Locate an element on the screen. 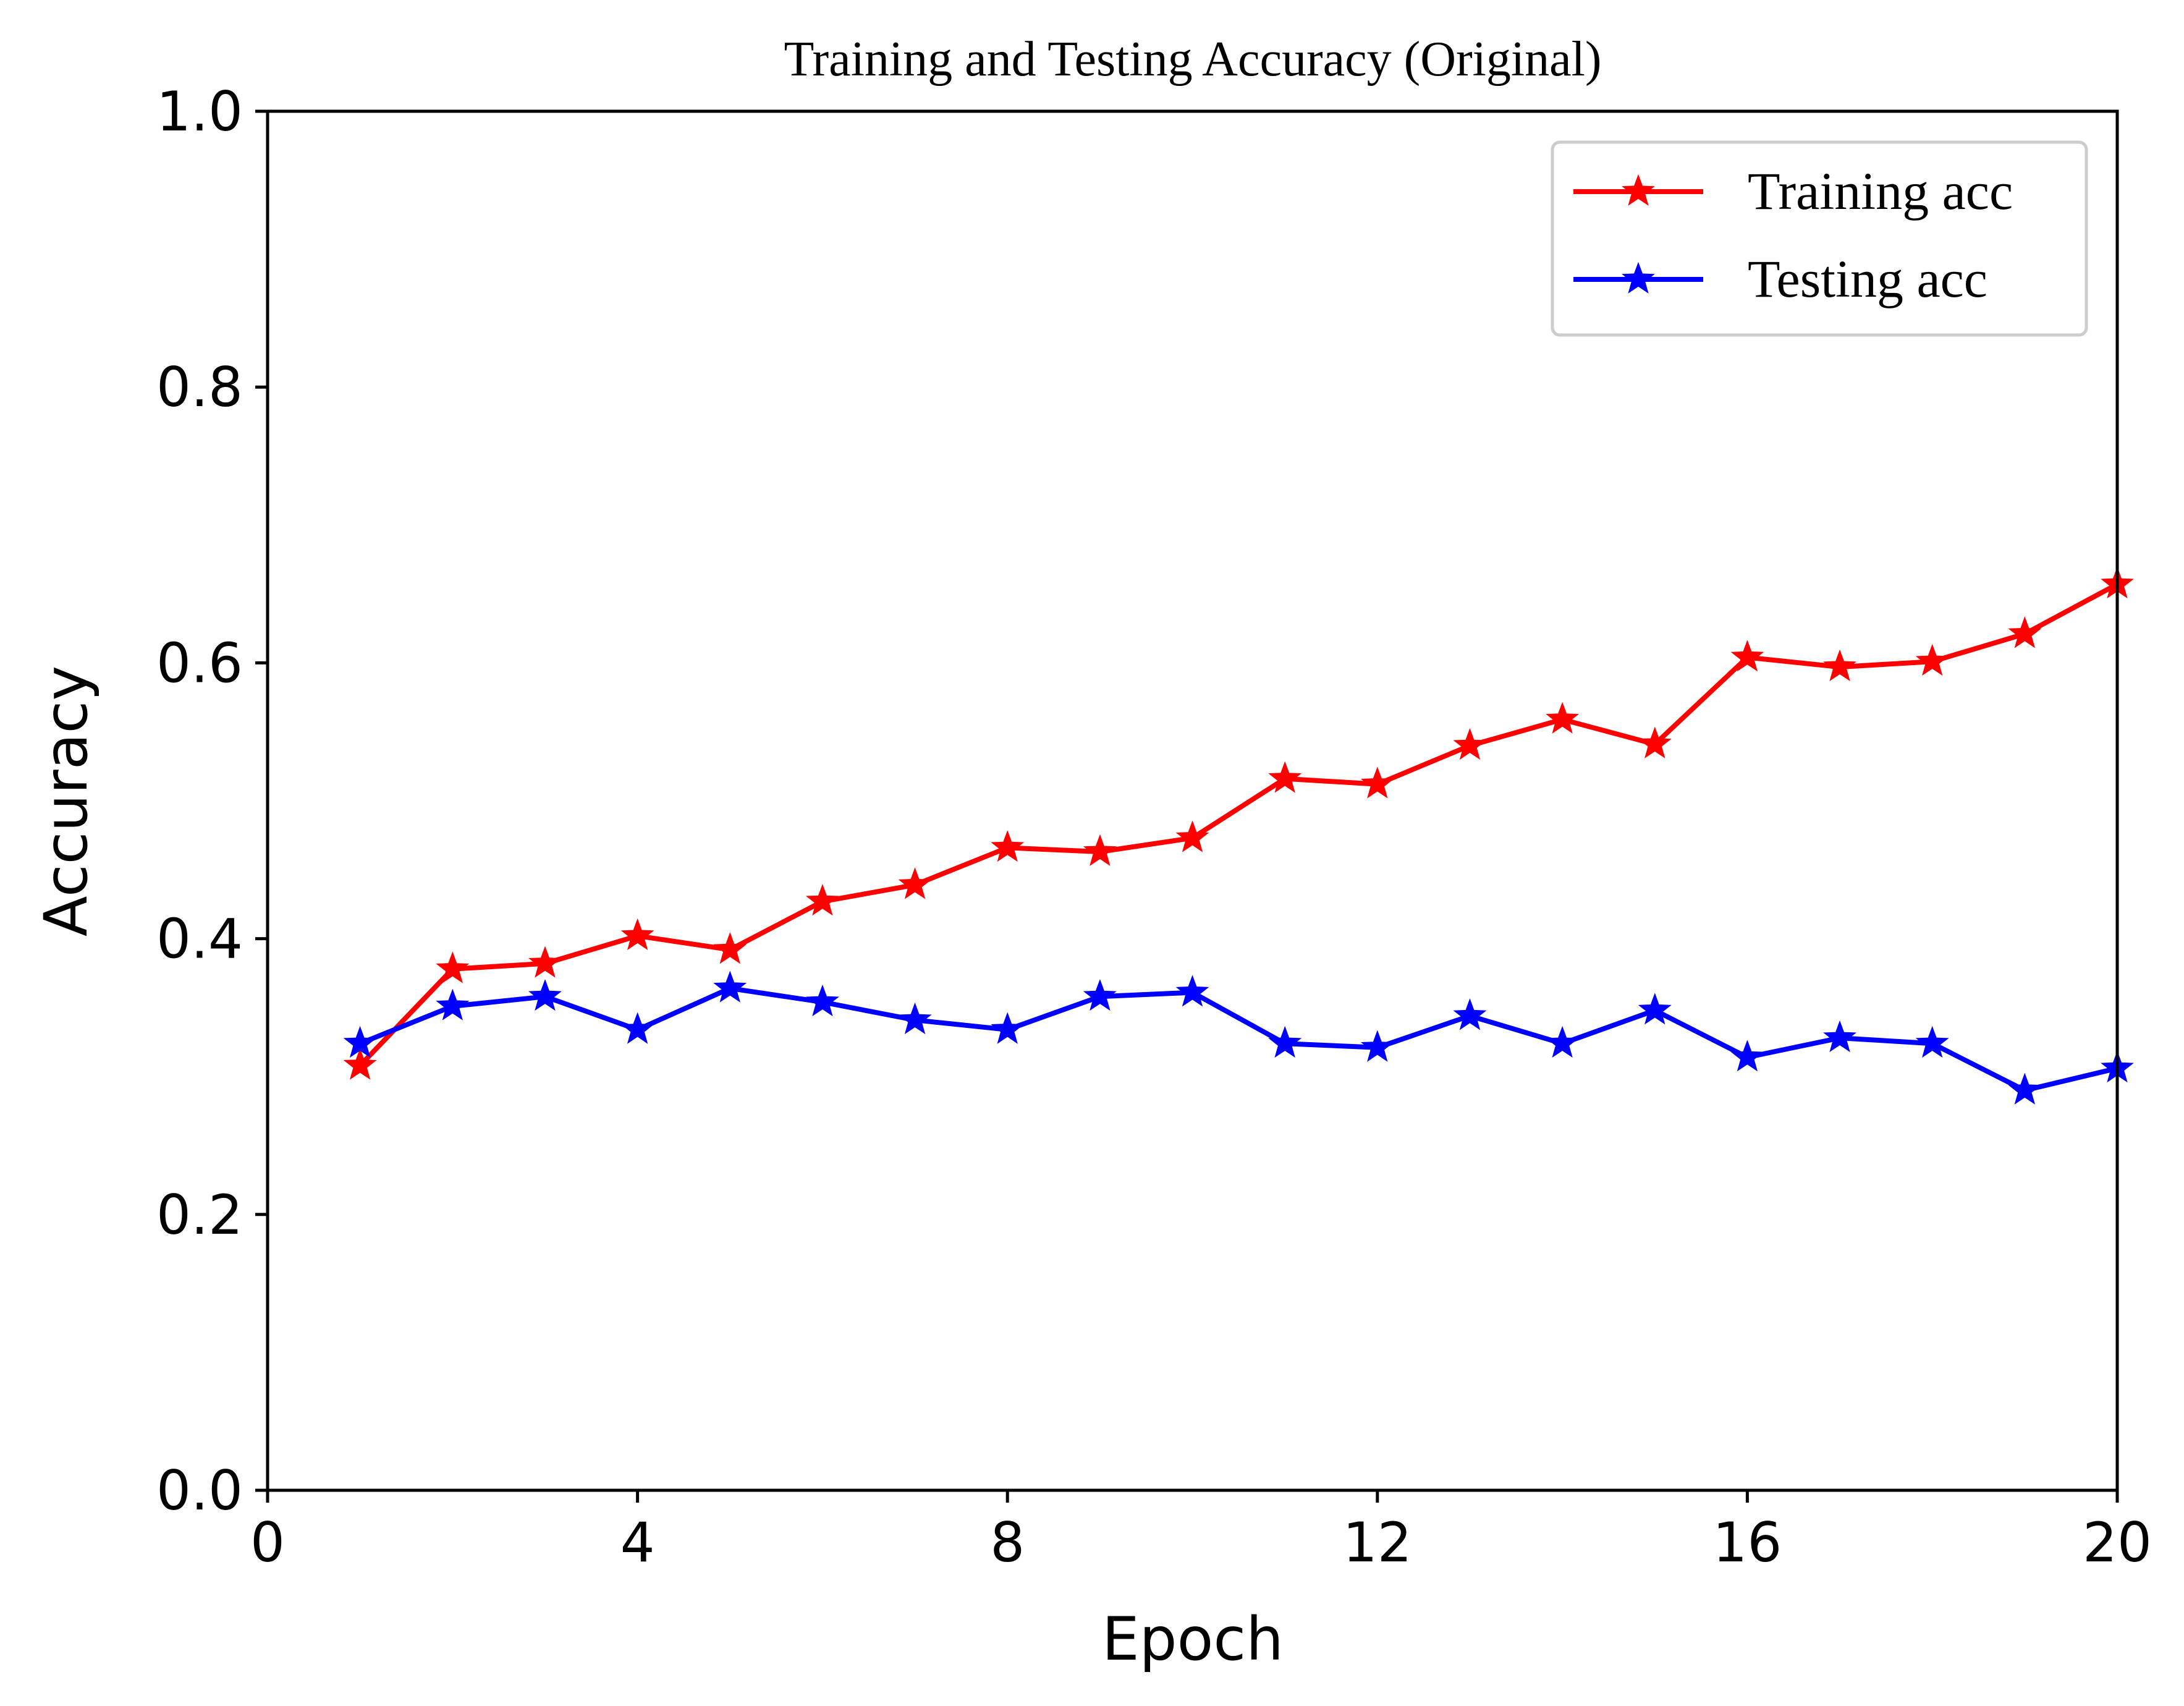  x-tick-label: 8 is located at coordinates (1007, 1542).